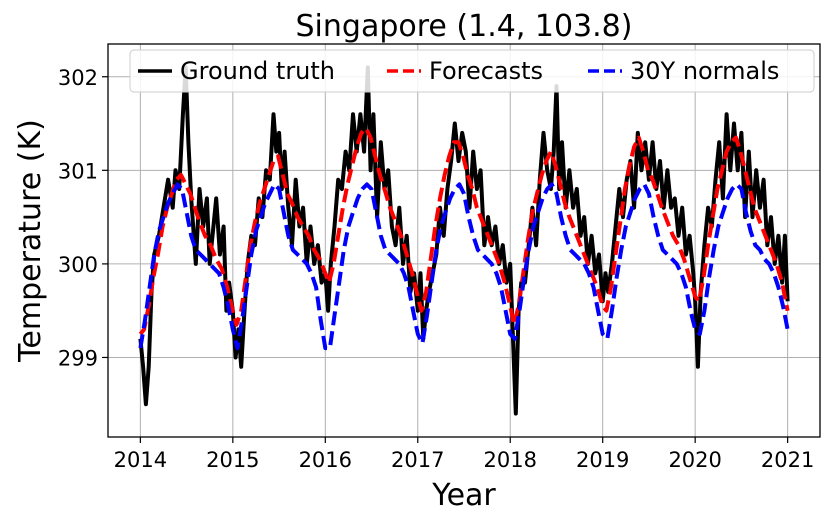 The image size is (831, 522). I want to click on y-axis-title: Temperature (K), so click(30, 241).